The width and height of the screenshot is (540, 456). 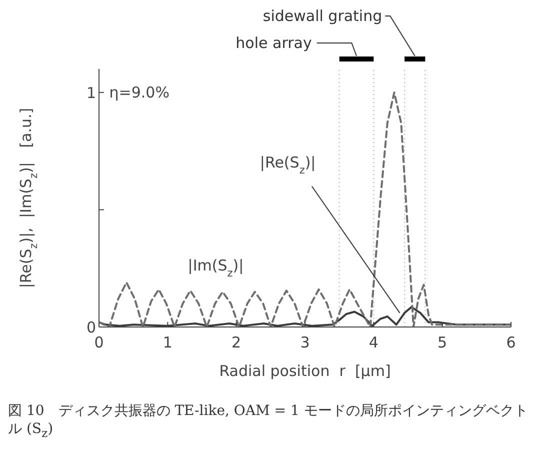 What do you see at coordinates (167, 343) in the screenshot?
I see `x-tick-label: 1` at bounding box center [167, 343].